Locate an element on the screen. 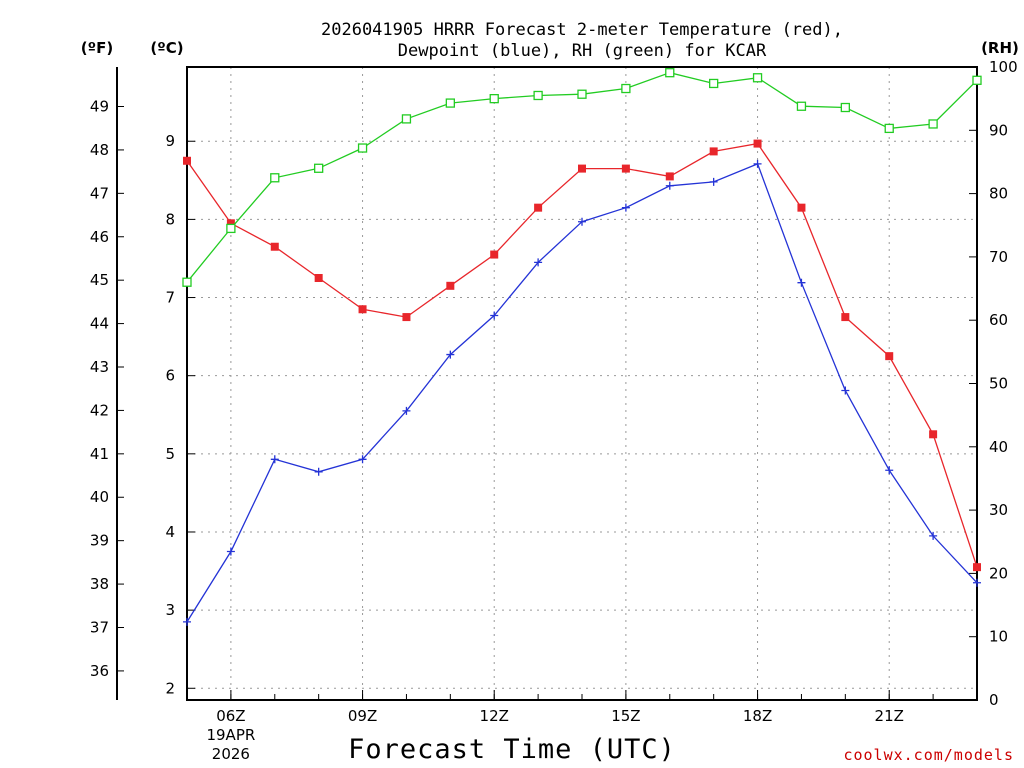 Image resolution: width=1024 pixels, height=768 pixels. credit-label: coolwx.com/models is located at coordinates (928, 755).